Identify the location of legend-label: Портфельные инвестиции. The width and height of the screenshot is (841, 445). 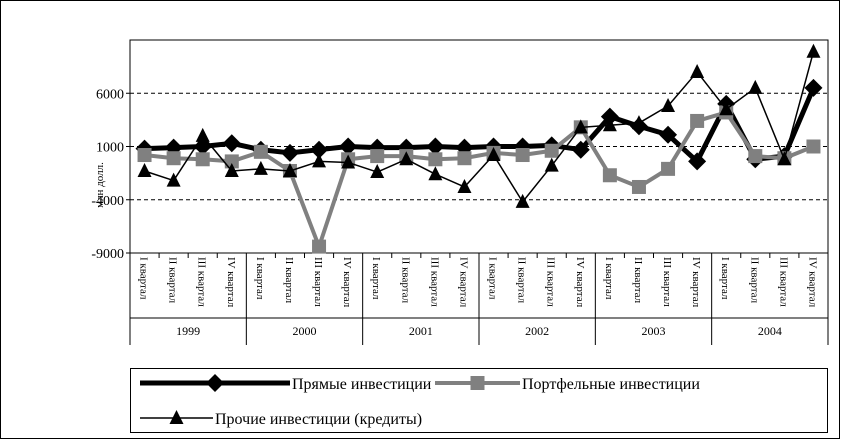
(611, 384).